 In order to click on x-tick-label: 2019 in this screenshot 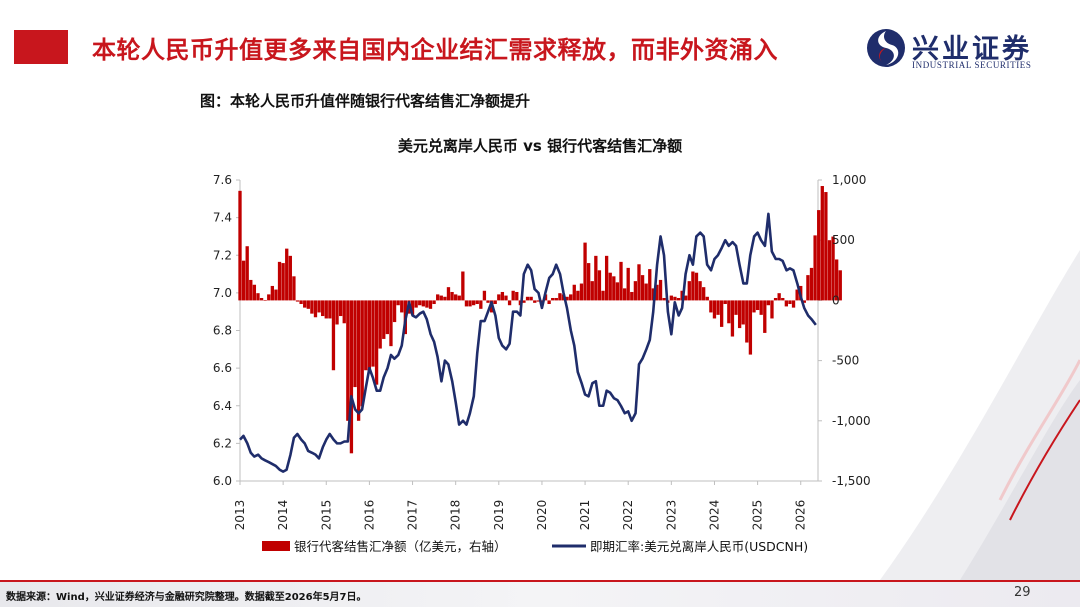, I will do `click(499, 515)`.